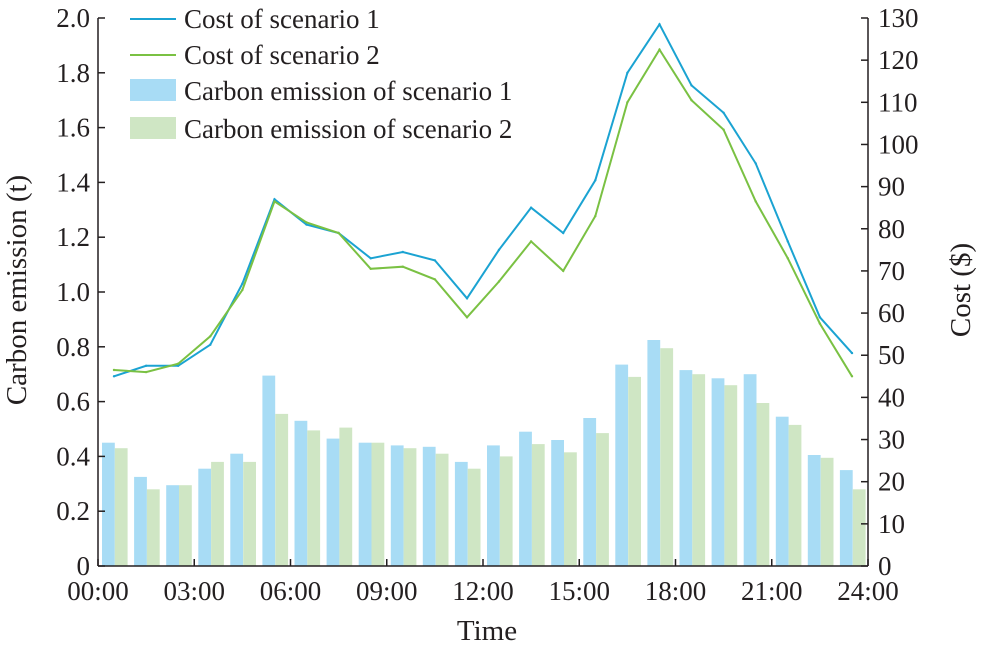 The width and height of the screenshot is (982, 651). I want to click on legend-label-cost-scenario-2: Cost of scenario 2, so click(282, 55).